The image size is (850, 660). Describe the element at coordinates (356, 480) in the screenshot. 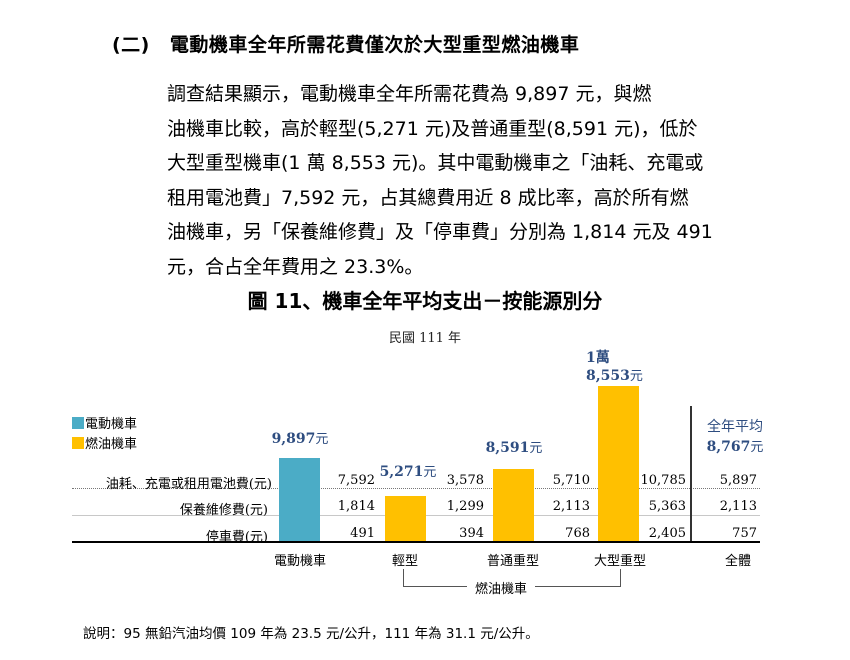

I see `cell-value: 7,592` at that location.